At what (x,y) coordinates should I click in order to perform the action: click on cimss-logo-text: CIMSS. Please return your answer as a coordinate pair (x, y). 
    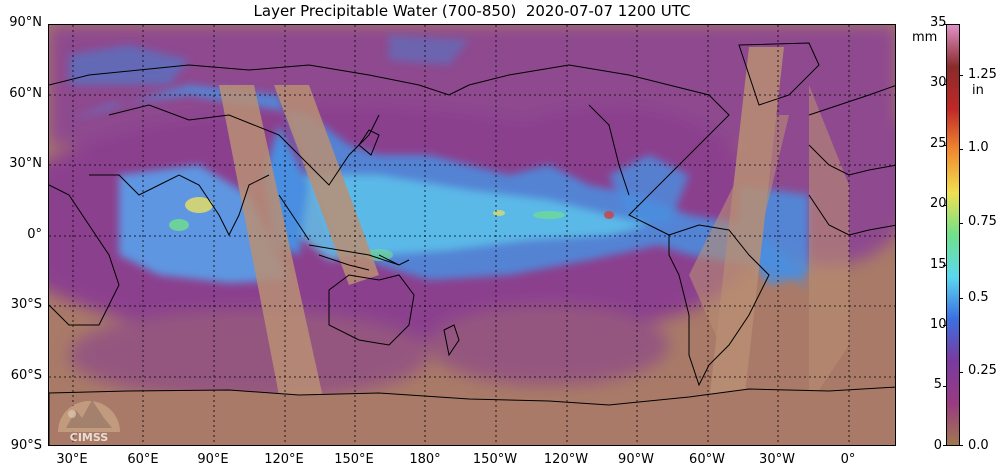
    Looking at the image, I should click on (89, 437).